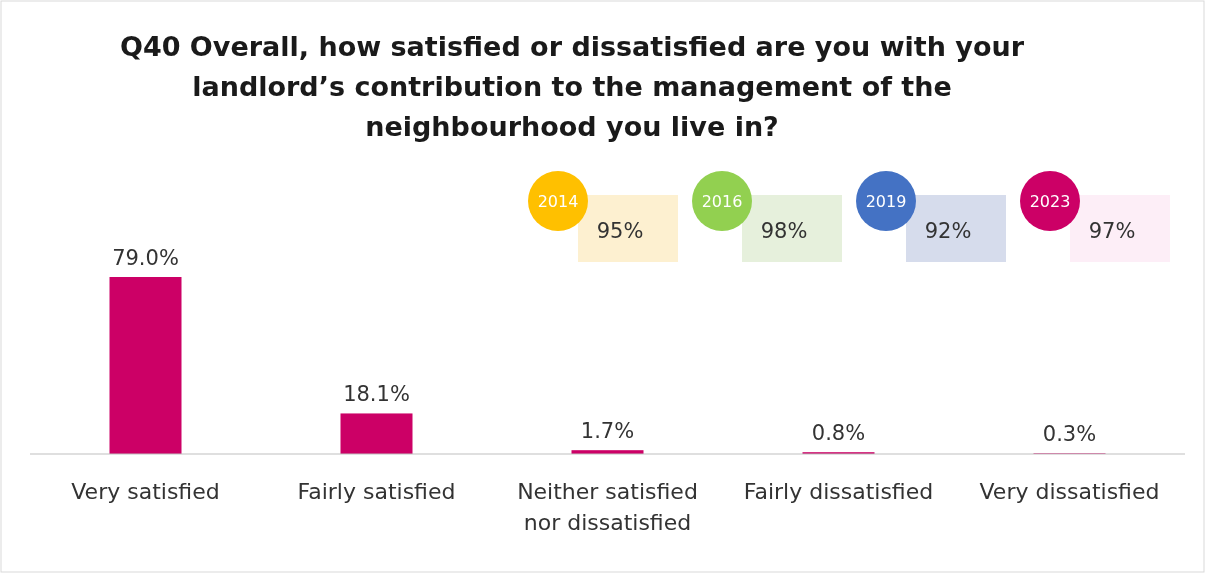 The width and height of the screenshot is (1205, 573). What do you see at coordinates (1069, 434) in the screenshot?
I see `data-label: 0.3%` at bounding box center [1069, 434].